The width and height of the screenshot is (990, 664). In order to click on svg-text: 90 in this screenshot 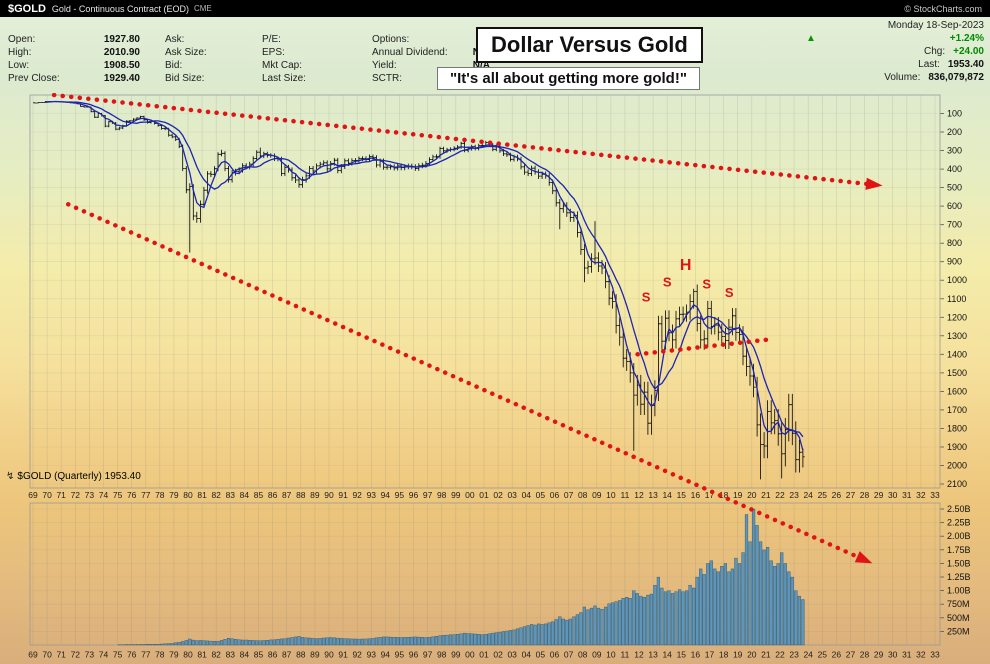, I will do `click(329, 655)`.